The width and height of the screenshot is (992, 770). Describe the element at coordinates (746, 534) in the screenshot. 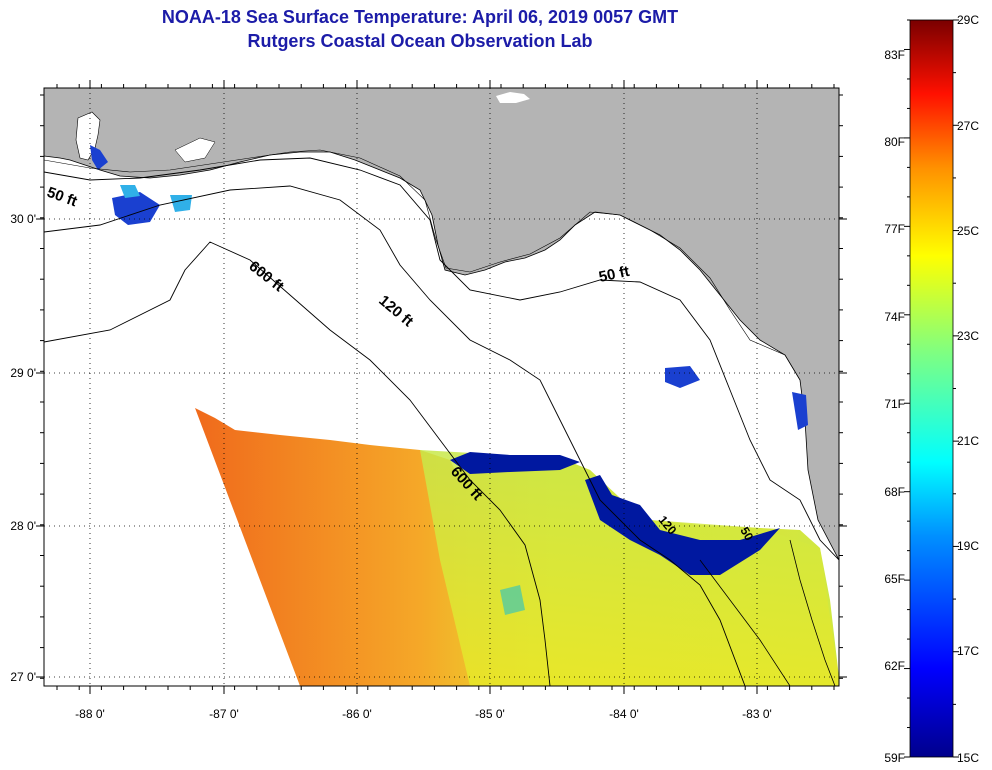

I see `contour-label-50-small: 50` at that location.